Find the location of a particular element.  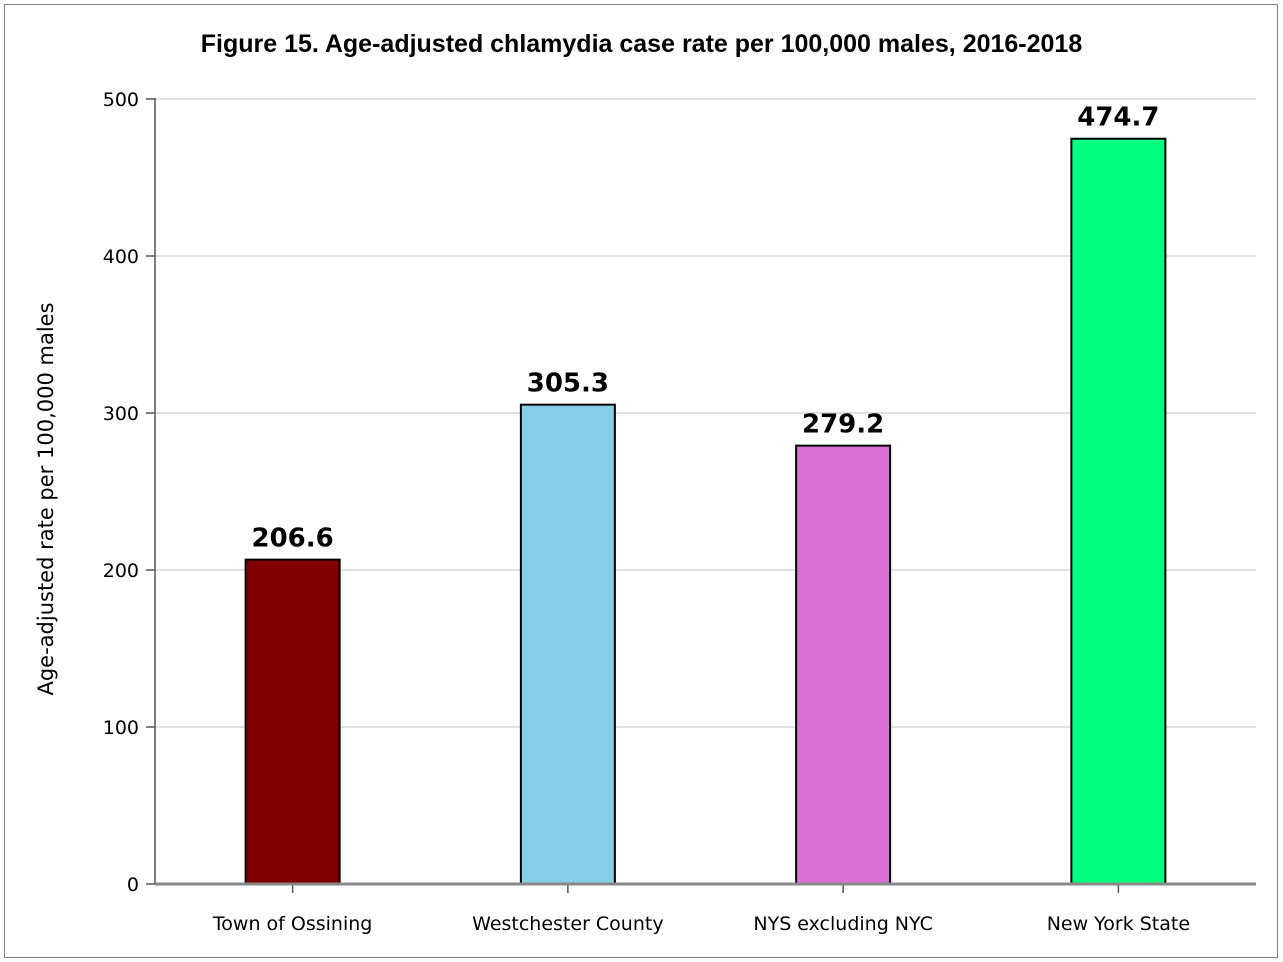

x-tick-label: Town of Ossining is located at coordinates (292, 924).